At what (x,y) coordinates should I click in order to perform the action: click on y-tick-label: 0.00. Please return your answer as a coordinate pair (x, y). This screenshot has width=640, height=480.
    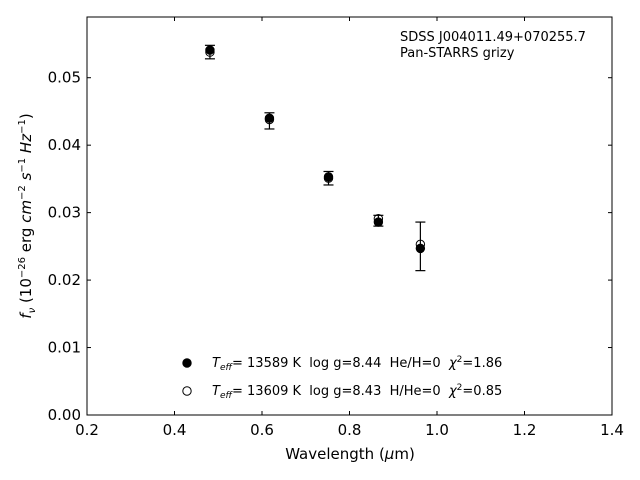
    Looking at the image, I should click on (64, 415).